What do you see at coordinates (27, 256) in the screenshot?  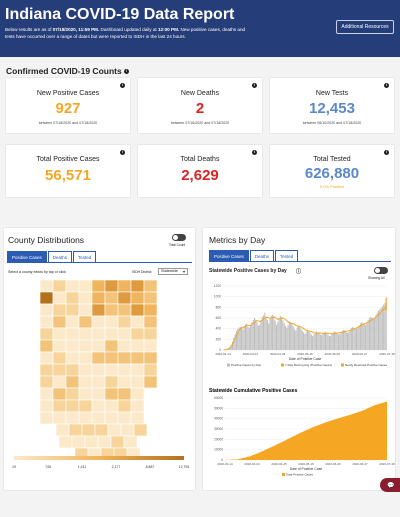 I see `tab-positive-cases: Positive Cases` at bounding box center [27, 256].